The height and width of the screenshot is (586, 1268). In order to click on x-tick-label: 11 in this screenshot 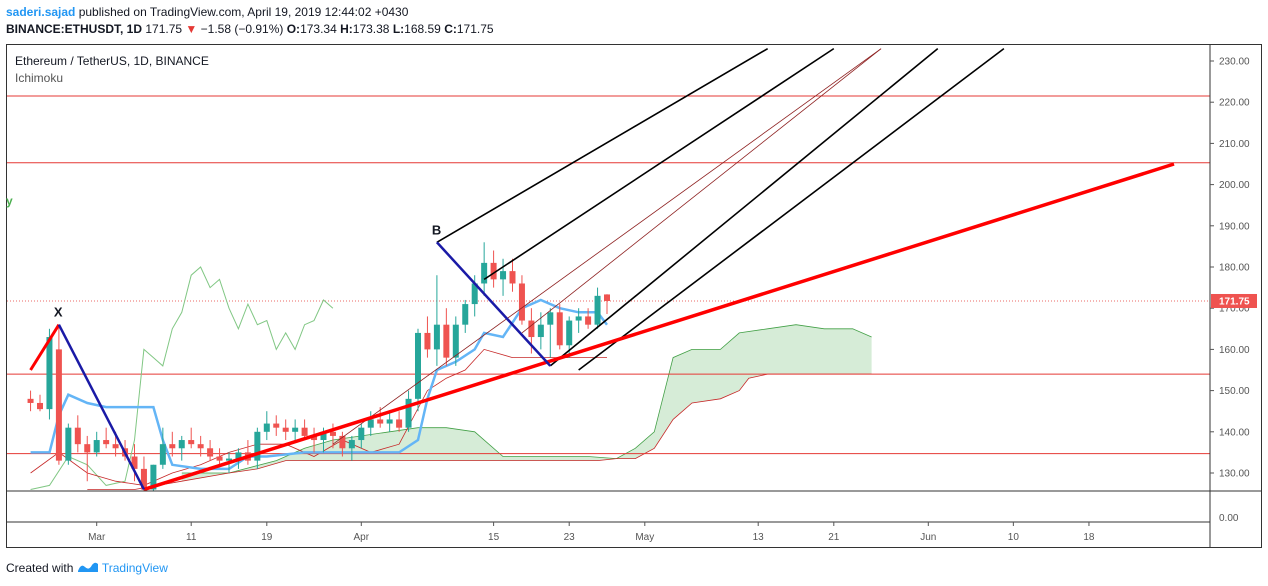, I will do `click(191, 537)`.